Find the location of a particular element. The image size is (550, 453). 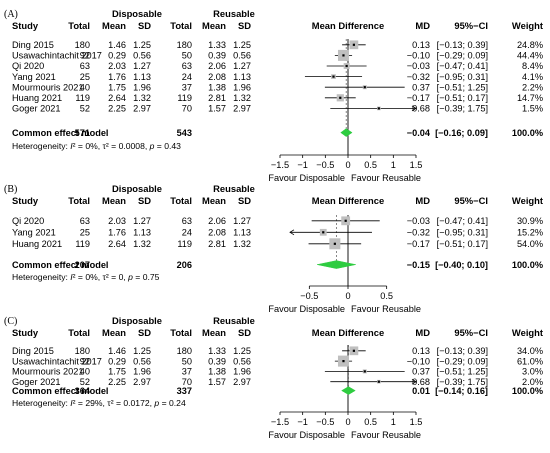

weight-value: 8.4% is located at coordinates (532, 66).